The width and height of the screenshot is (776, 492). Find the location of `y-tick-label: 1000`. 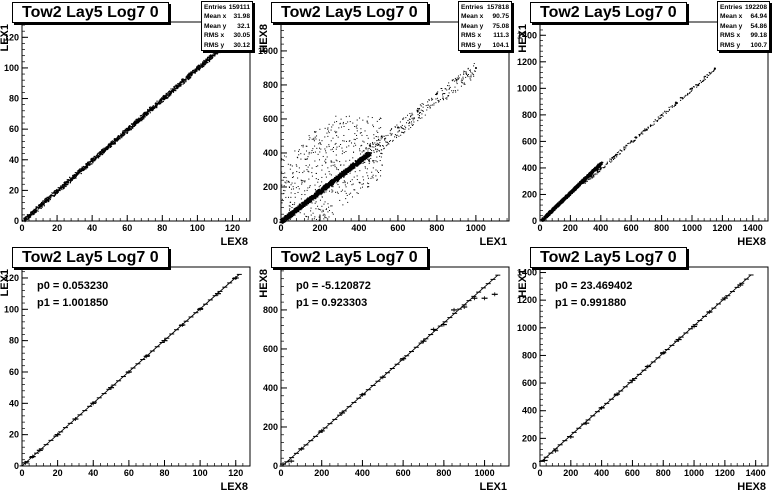

y-tick-label: 1000 is located at coordinates (268, 51).